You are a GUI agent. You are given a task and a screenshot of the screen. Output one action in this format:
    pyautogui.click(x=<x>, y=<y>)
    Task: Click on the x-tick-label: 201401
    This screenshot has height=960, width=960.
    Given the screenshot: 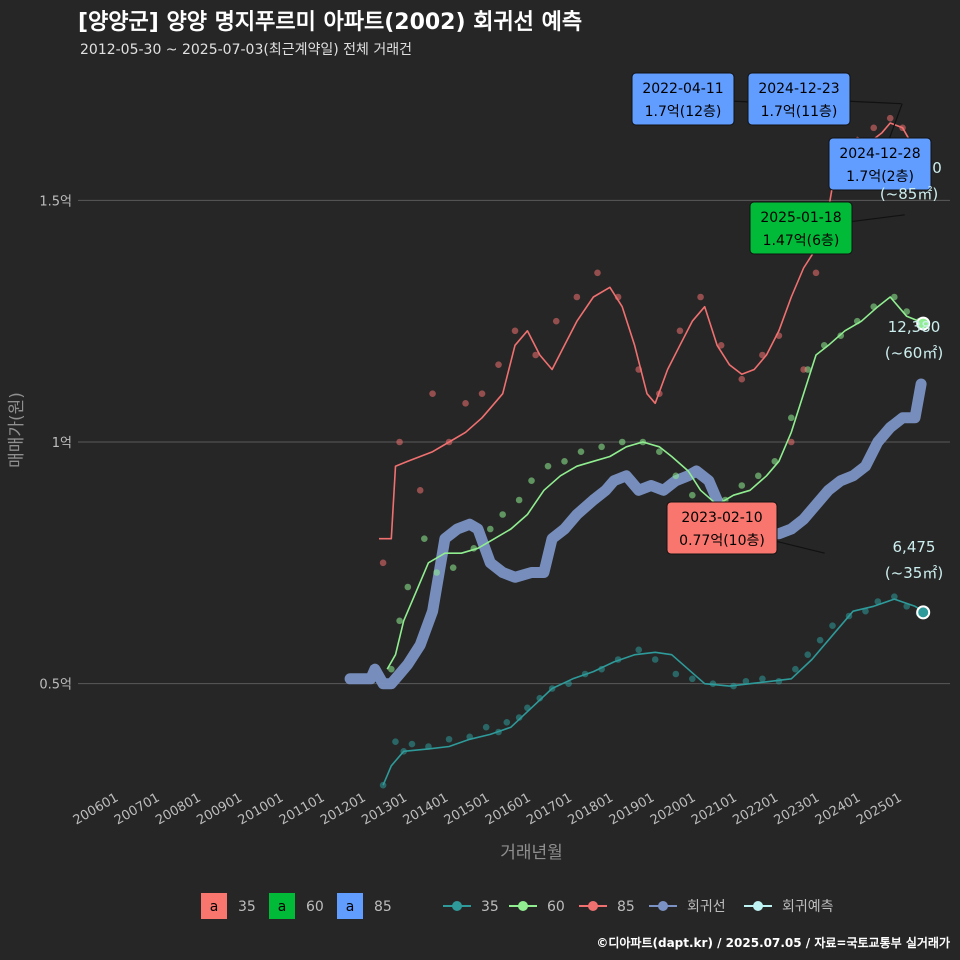 What is the action you would take?
    pyautogui.click(x=426, y=809)
    